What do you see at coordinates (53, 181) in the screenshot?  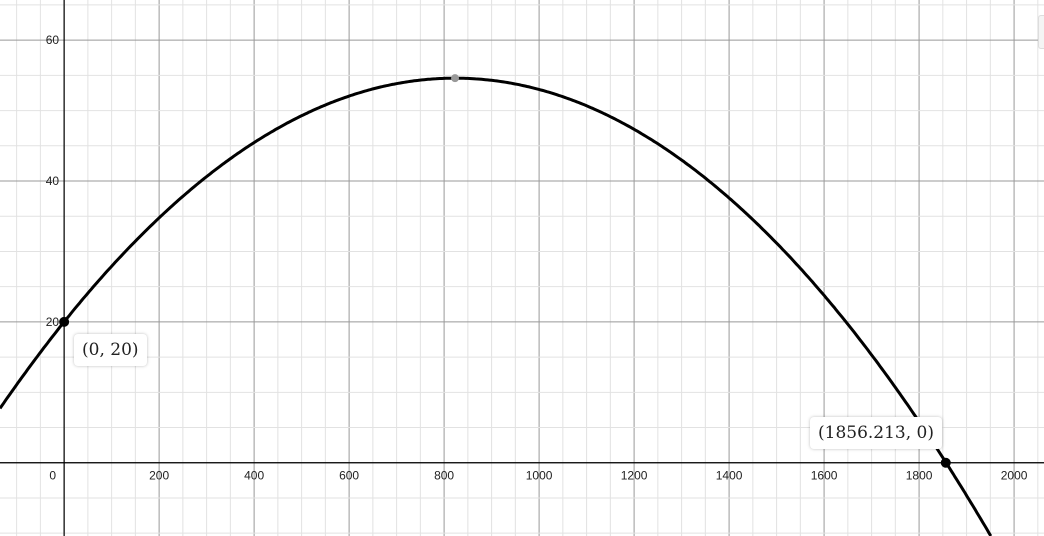 I see `y-tick-label: 40` at bounding box center [53, 181].